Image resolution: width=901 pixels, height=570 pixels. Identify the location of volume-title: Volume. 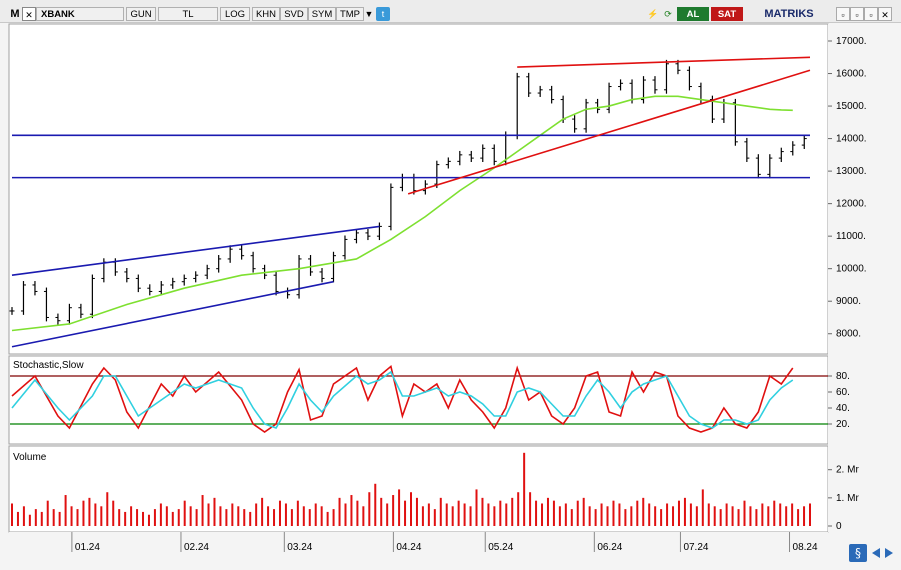
(30, 457).